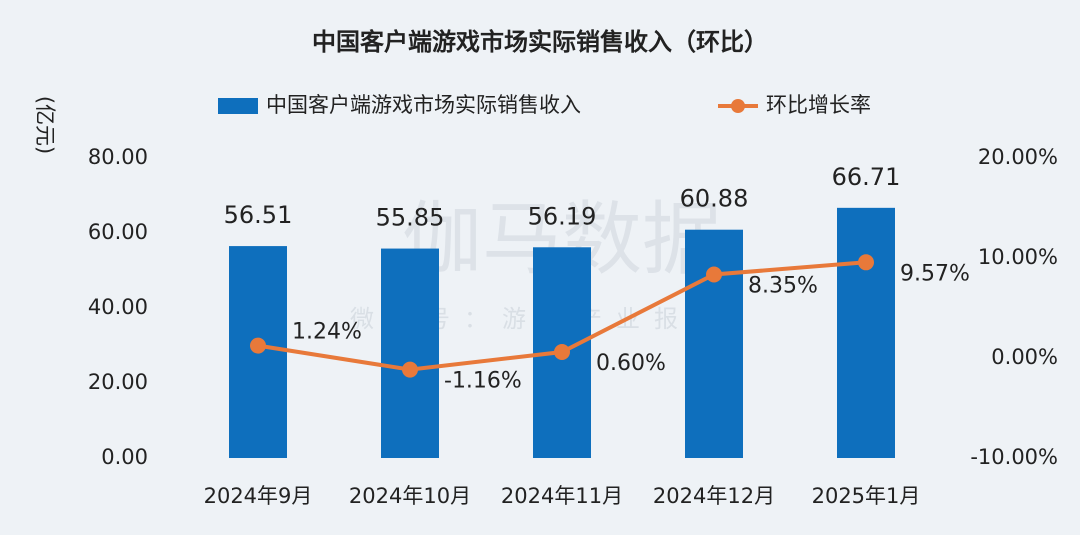 This screenshot has width=1080, height=535. Describe the element at coordinates (423, 105) in the screenshot. I see `legend-label: 中国客户端游戏市场实际销售收入` at that location.